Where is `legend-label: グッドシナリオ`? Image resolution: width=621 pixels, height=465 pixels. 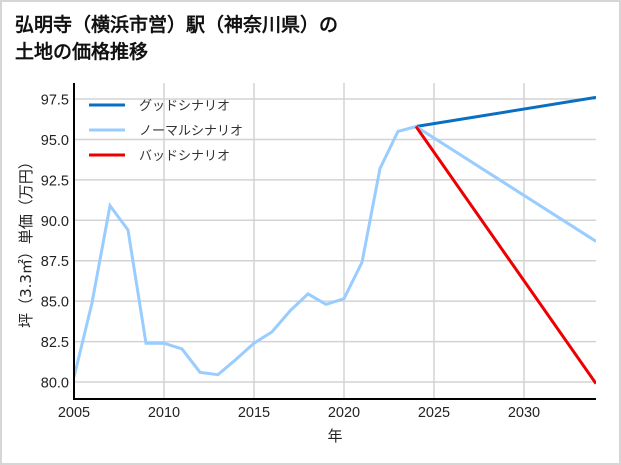
legend-label: グッドシナリオ is located at coordinates (184, 106).